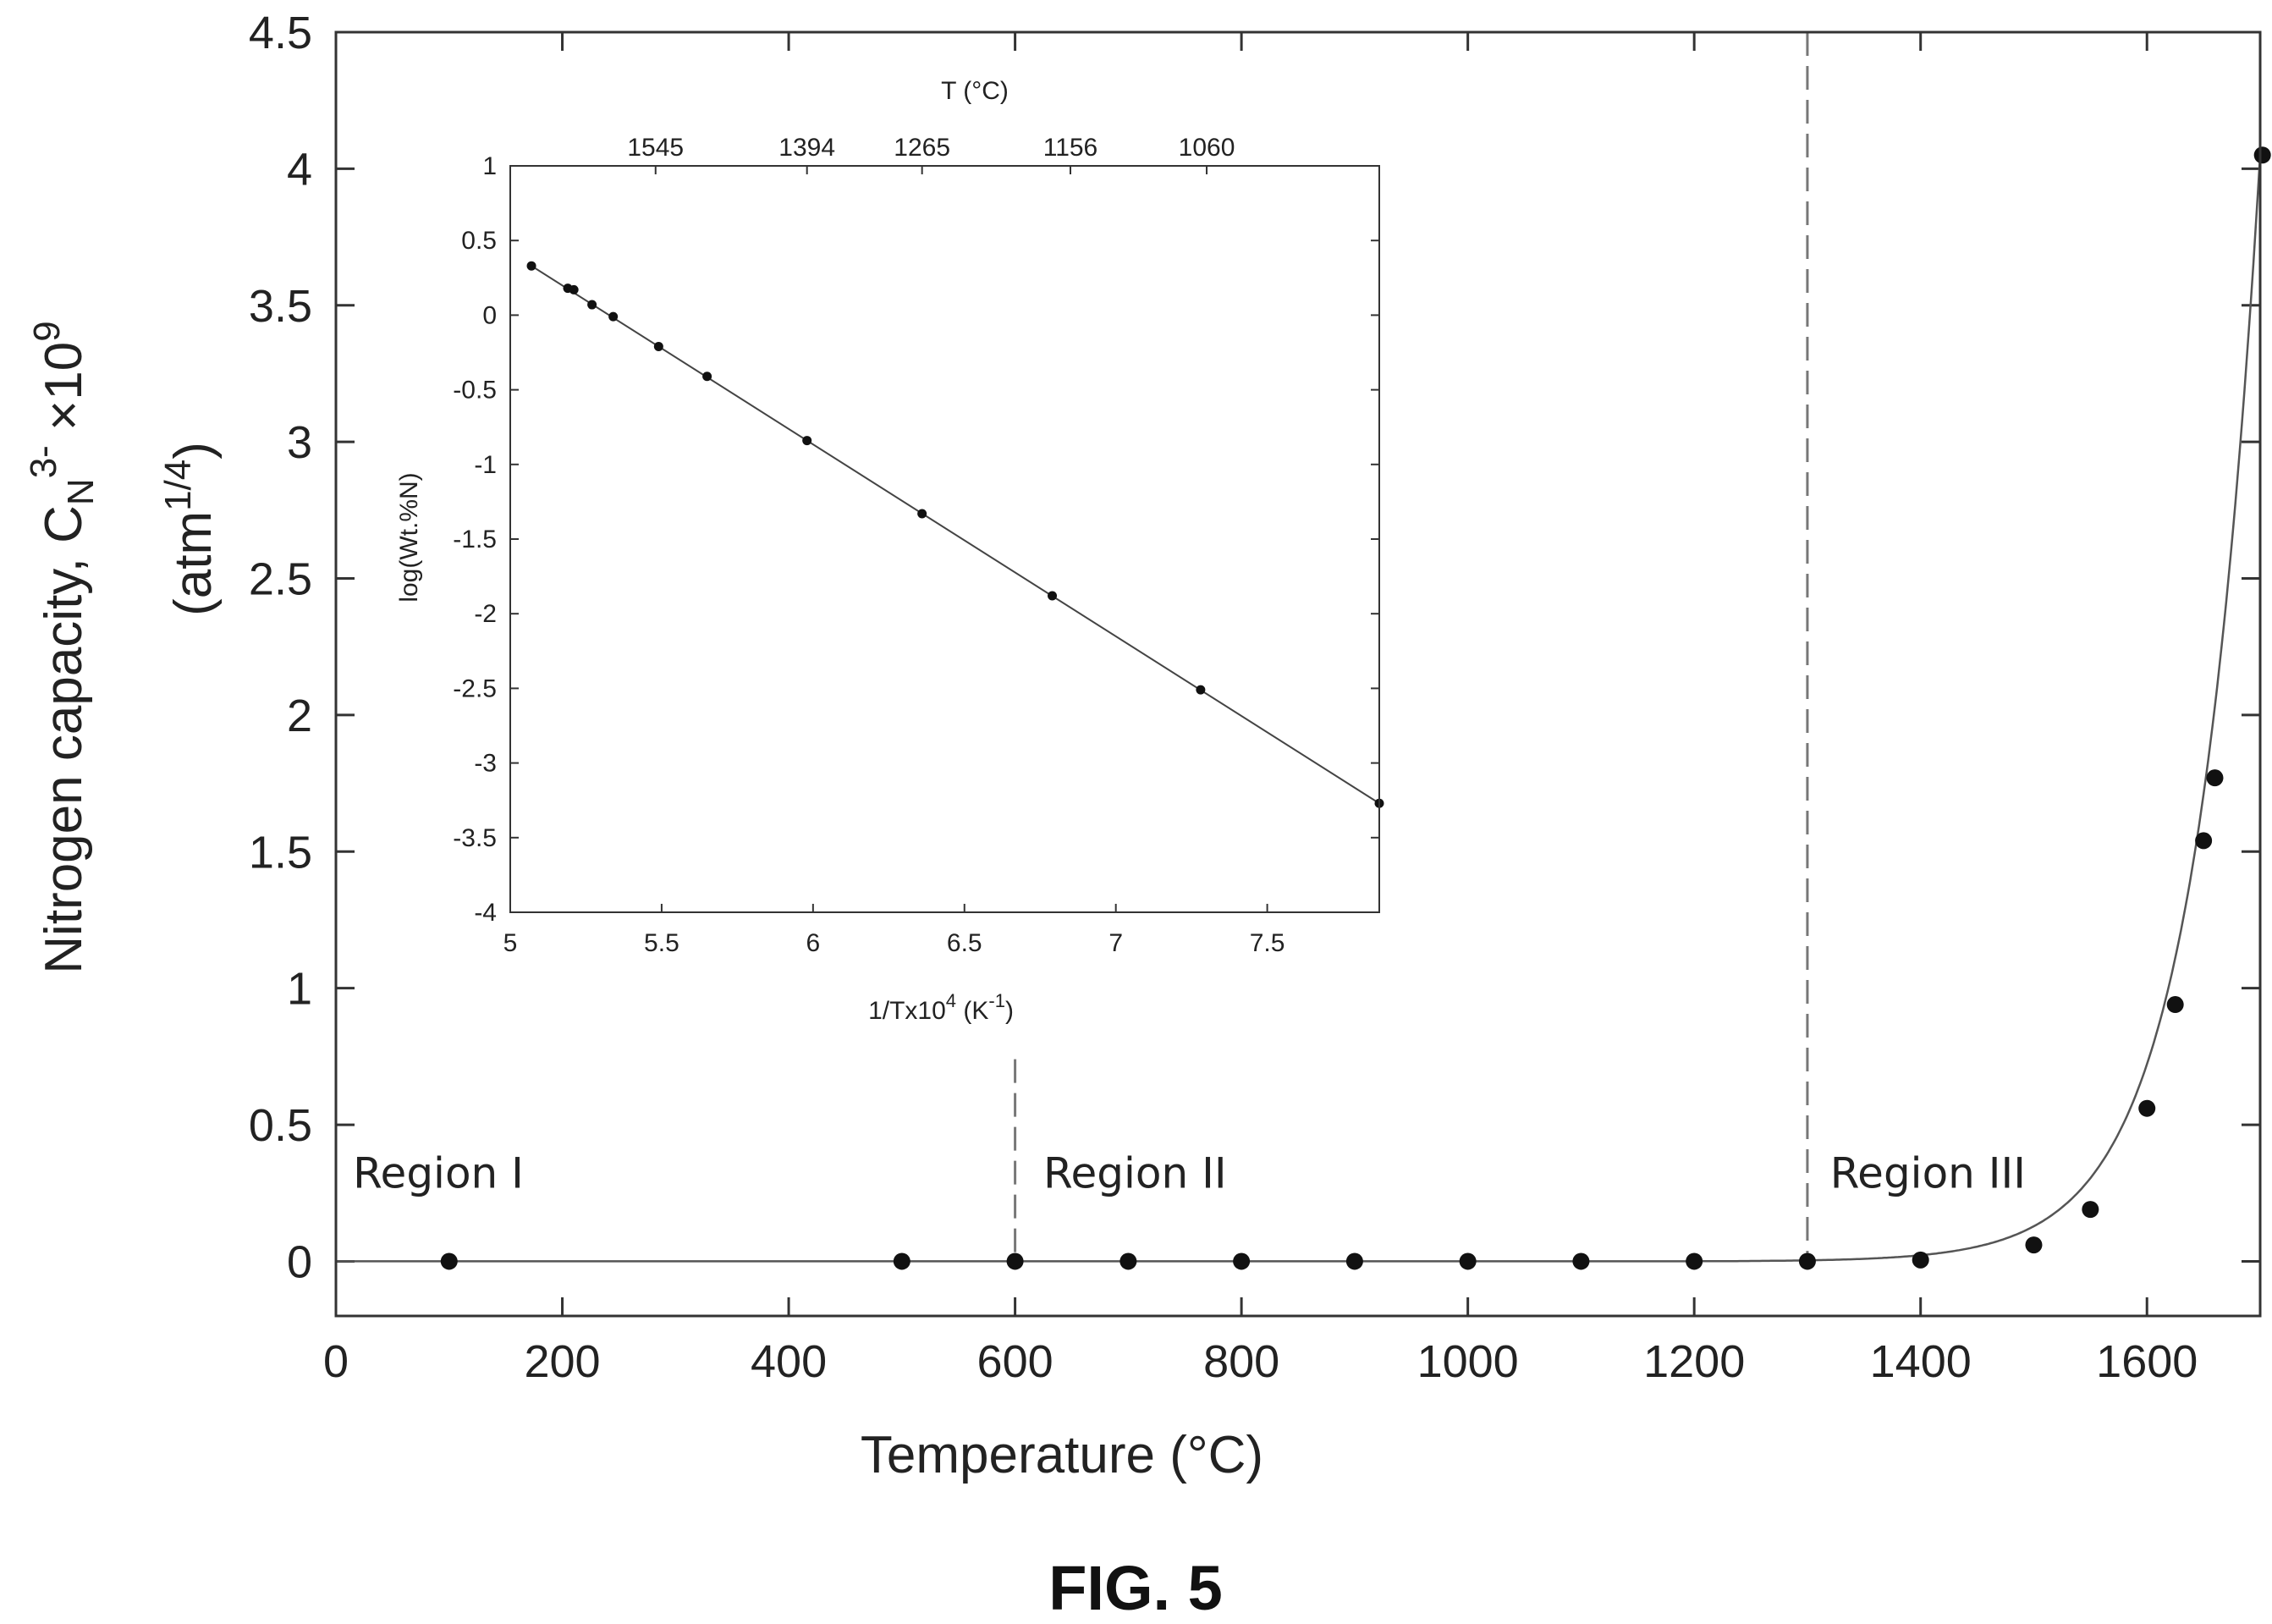 The width and height of the screenshot is (2272, 1624). I want to click on inset-top-tick-label: 1394, so click(806, 148).